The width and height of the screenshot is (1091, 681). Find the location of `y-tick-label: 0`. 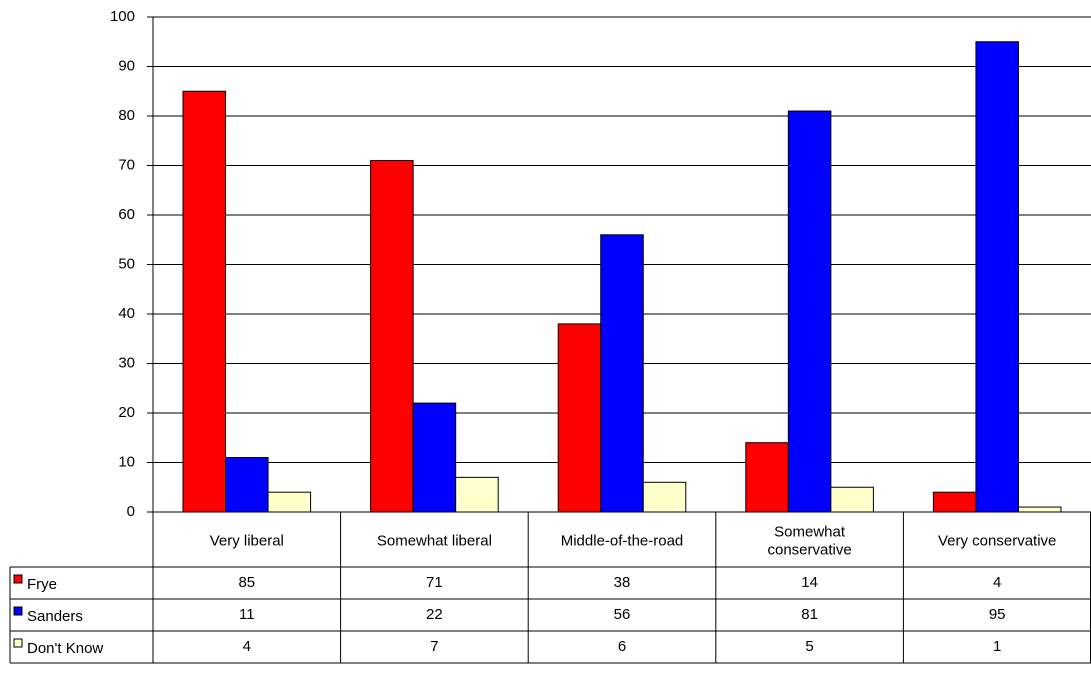

y-tick-label: 0 is located at coordinates (131, 511).